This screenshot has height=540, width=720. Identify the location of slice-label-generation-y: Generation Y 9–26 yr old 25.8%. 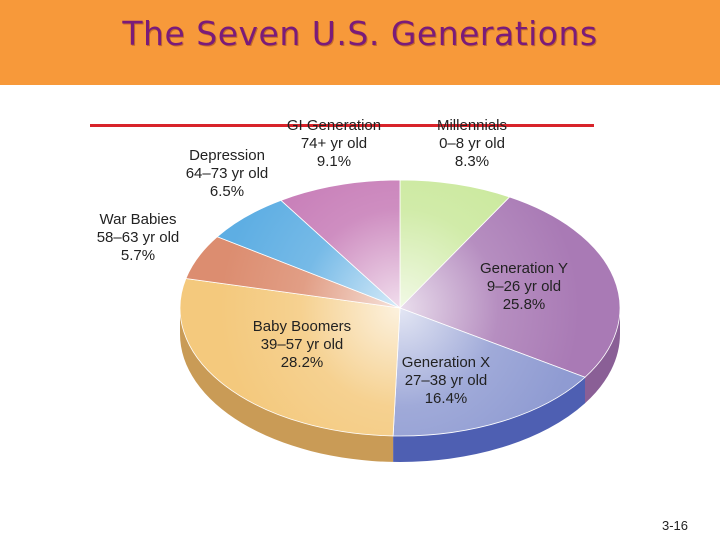
(524, 286).